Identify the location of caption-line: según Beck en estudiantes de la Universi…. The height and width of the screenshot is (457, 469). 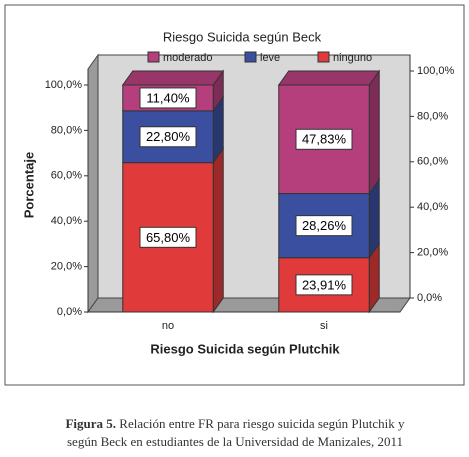
(235, 441).